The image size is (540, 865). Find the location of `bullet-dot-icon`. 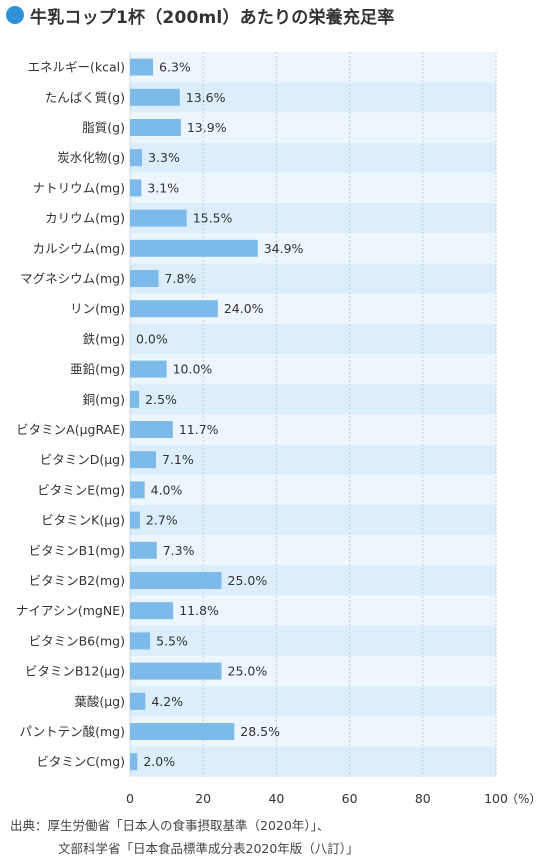

bullet-dot-icon is located at coordinates (15, 15).